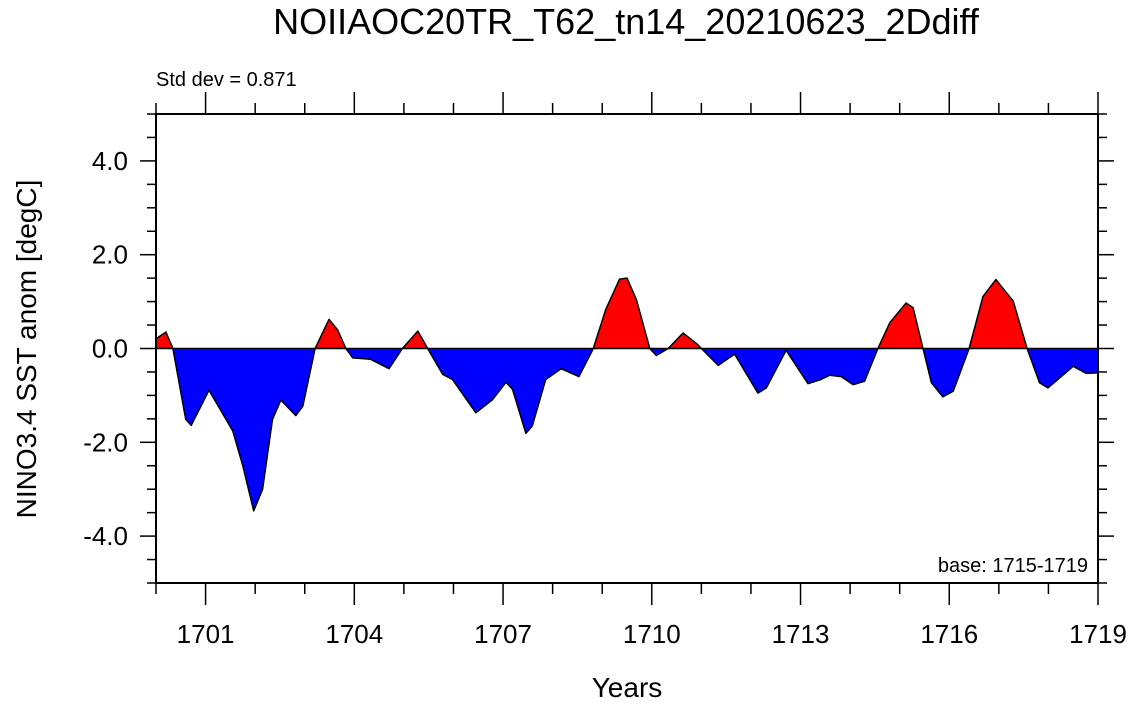  Describe the element at coordinates (110, 255) in the screenshot. I see `y-tick-label: 2.0` at that location.